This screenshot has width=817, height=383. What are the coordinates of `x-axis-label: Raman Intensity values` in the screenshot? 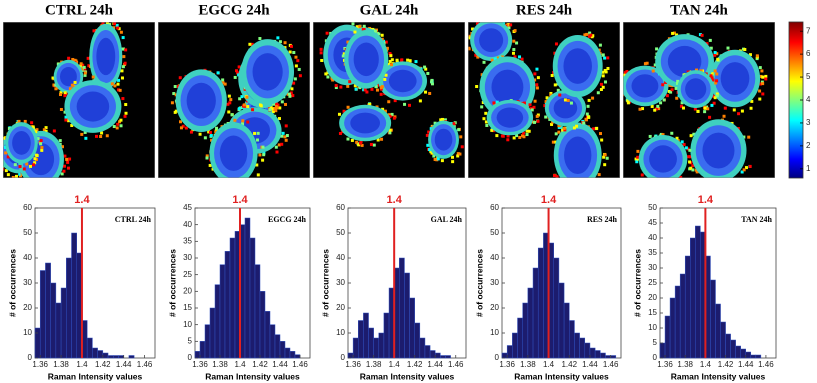 It's located at (561, 376).